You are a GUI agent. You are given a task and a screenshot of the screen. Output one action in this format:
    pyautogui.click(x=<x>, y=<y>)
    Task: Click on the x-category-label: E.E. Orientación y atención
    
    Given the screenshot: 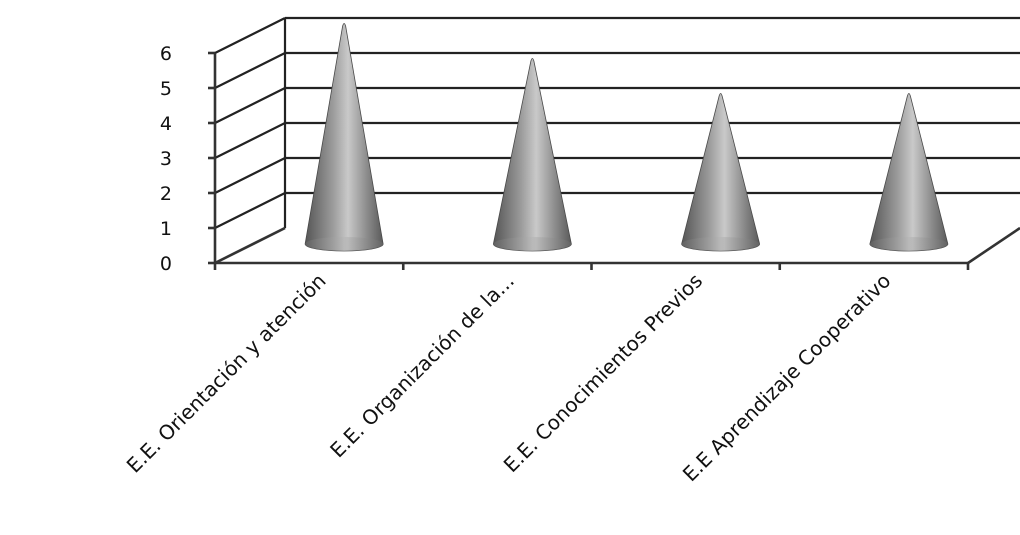 What is the action you would take?
    pyautogui.click(x=226, y=373)
    